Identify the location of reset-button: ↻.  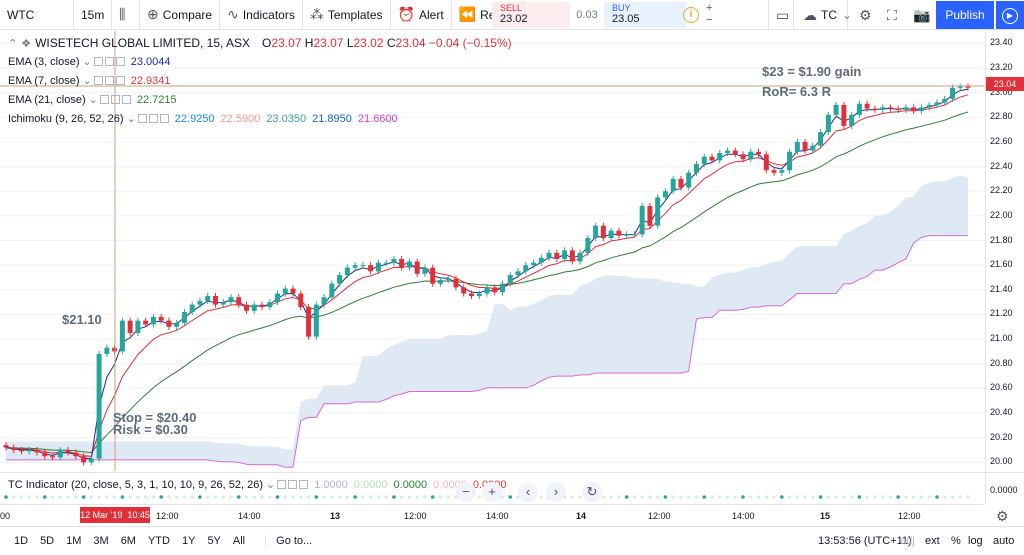
(592, 492).